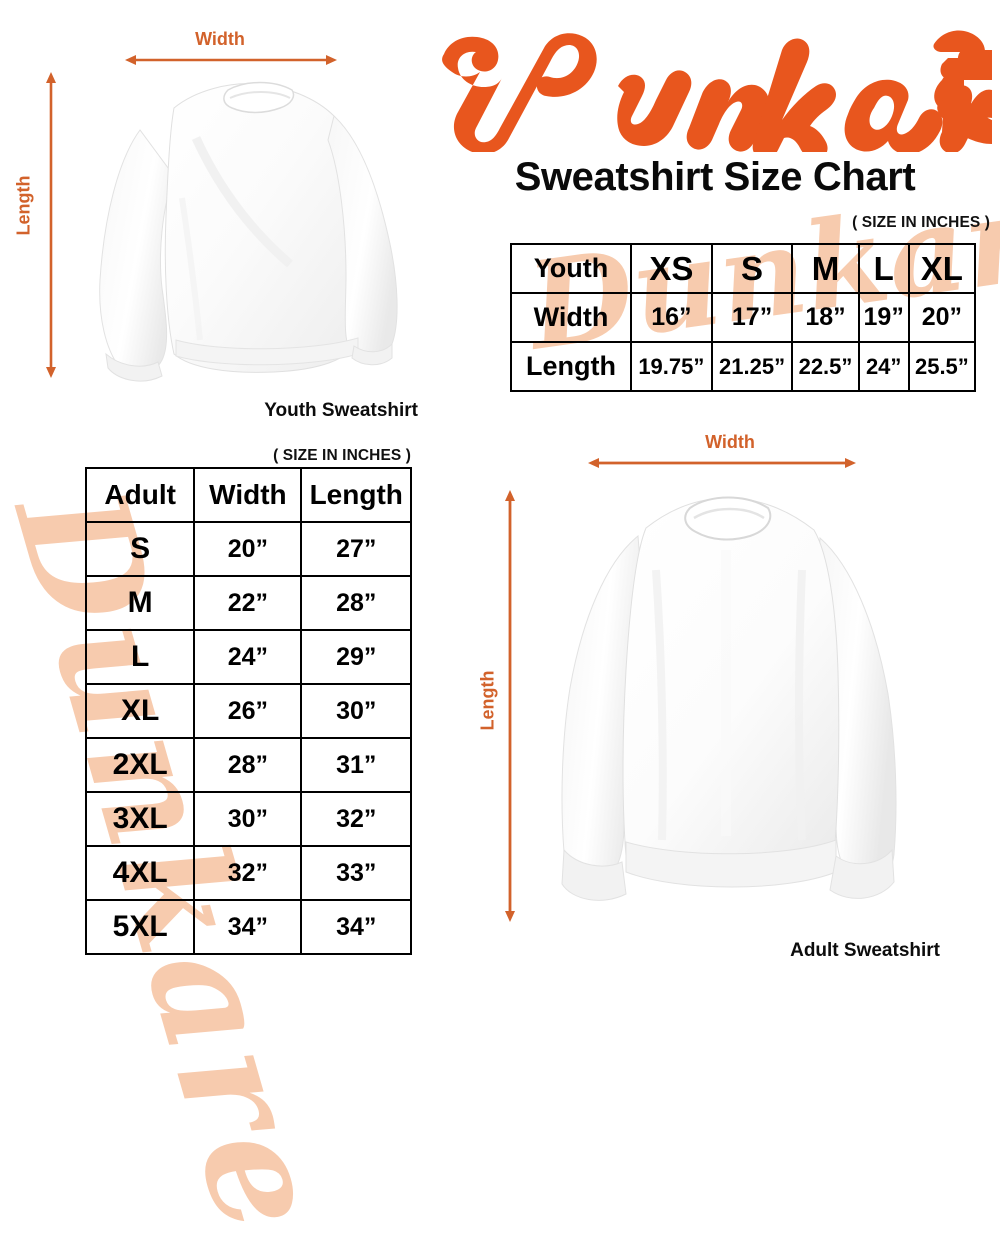 Image resolution: width=1000 pixels, height=1255 pixels. Describe the element at coordinates (356, 495) in the screenshot. I see `adult-col-header-length: Length` at that location.